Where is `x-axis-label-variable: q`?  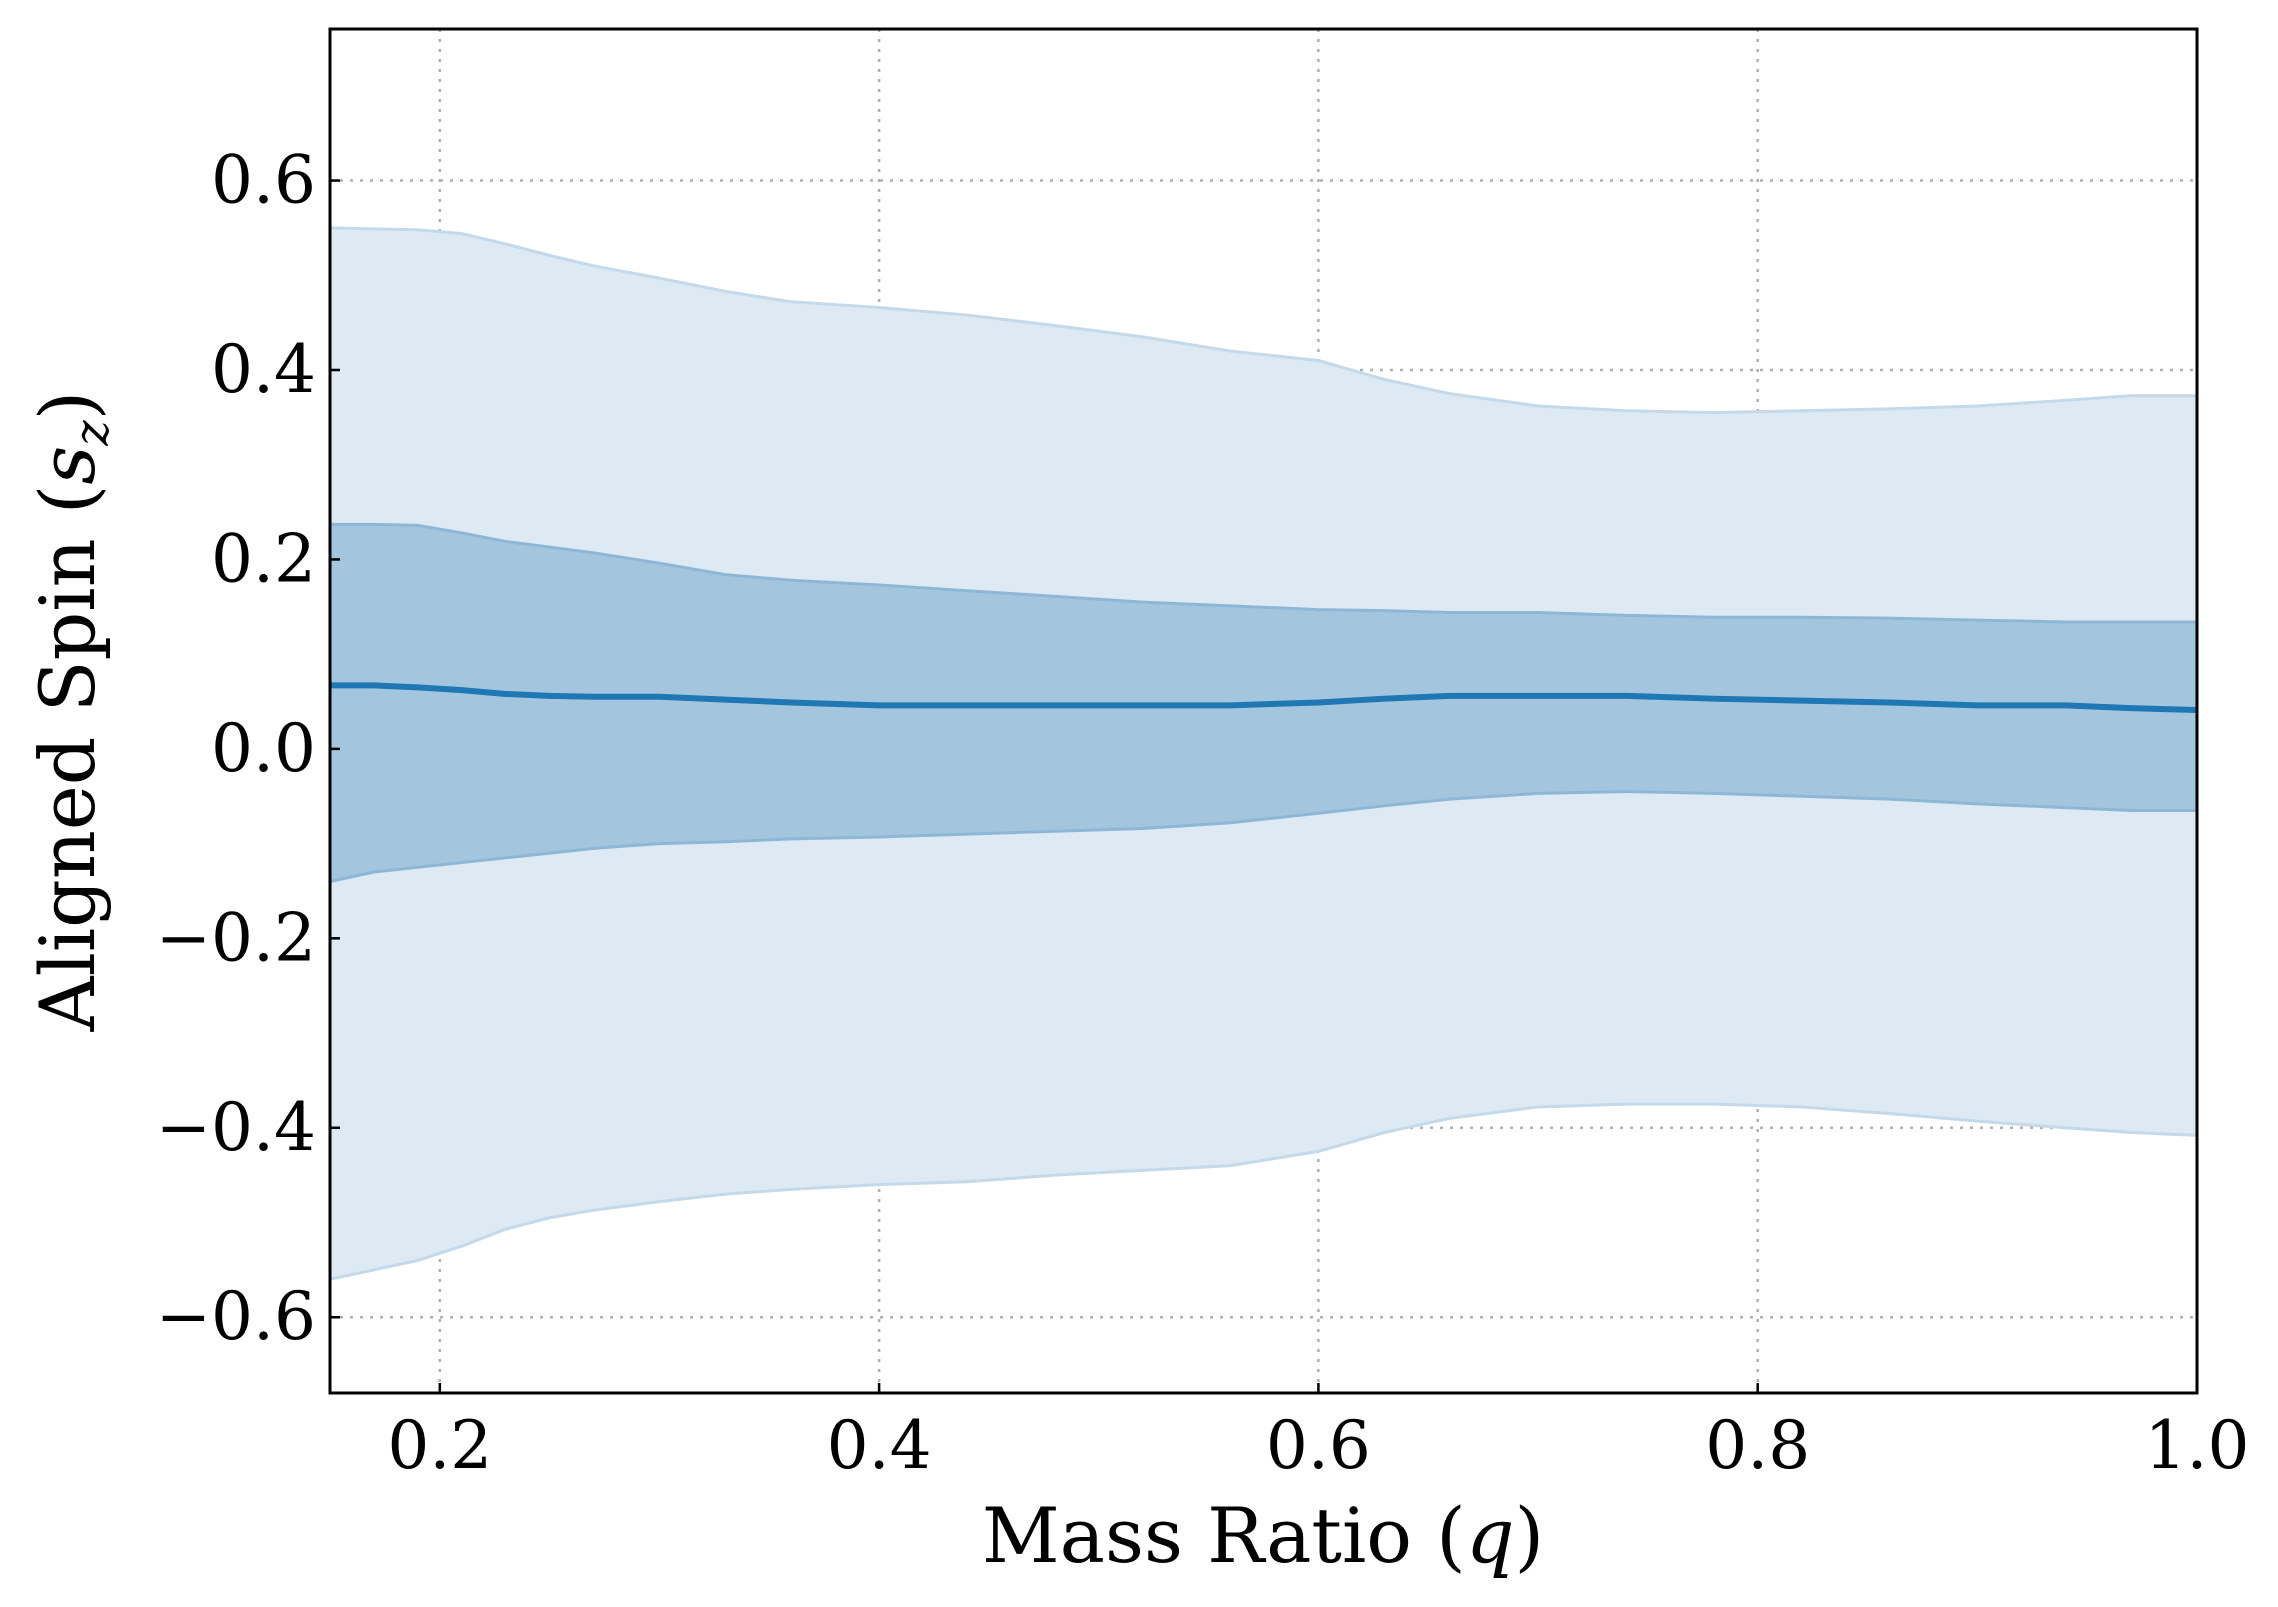 x-axis-label-variable: q is located at coordinates (1490, 1535).